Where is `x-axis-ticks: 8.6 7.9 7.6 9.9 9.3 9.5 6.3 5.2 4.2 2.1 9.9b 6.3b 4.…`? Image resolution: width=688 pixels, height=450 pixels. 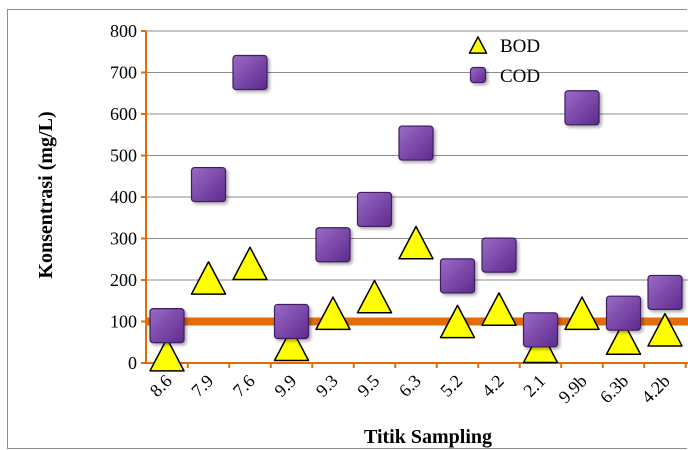
x-axis-ticks: 8.6 7.9 7.6 9.9 9.3 9.5 6.3 5.2 4.2 2.1 9.9b 6.3b 4.… is located at coordinates (416, 385).